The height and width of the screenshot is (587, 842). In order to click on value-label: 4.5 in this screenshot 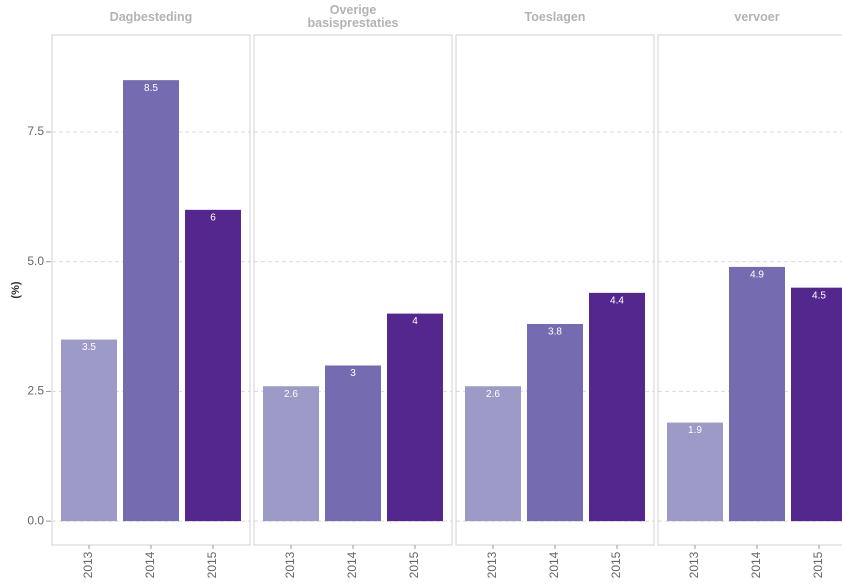, I will do `click(819, 295)`.